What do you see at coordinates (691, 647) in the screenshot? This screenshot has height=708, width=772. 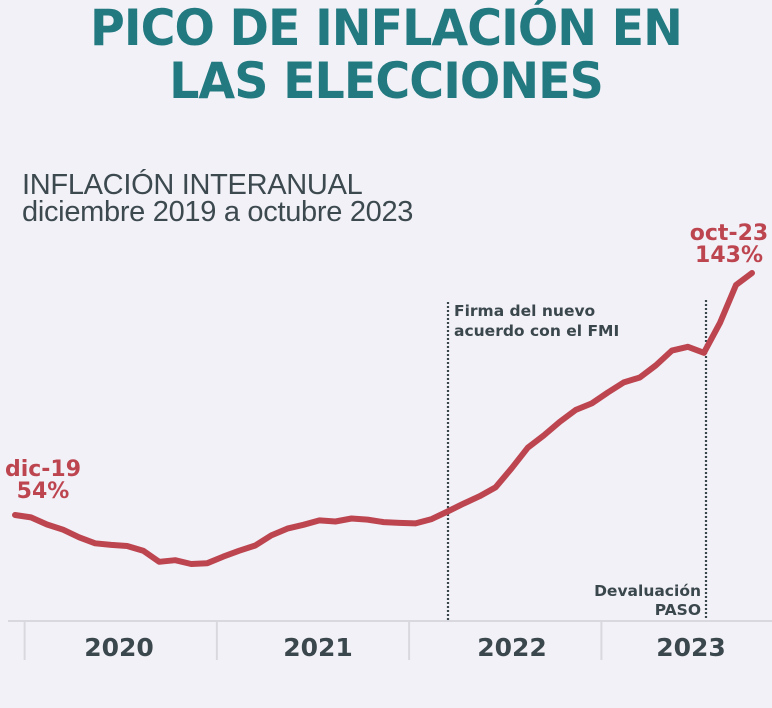 I see `year-label-2023: 2023` at bounding box center [691, 647].